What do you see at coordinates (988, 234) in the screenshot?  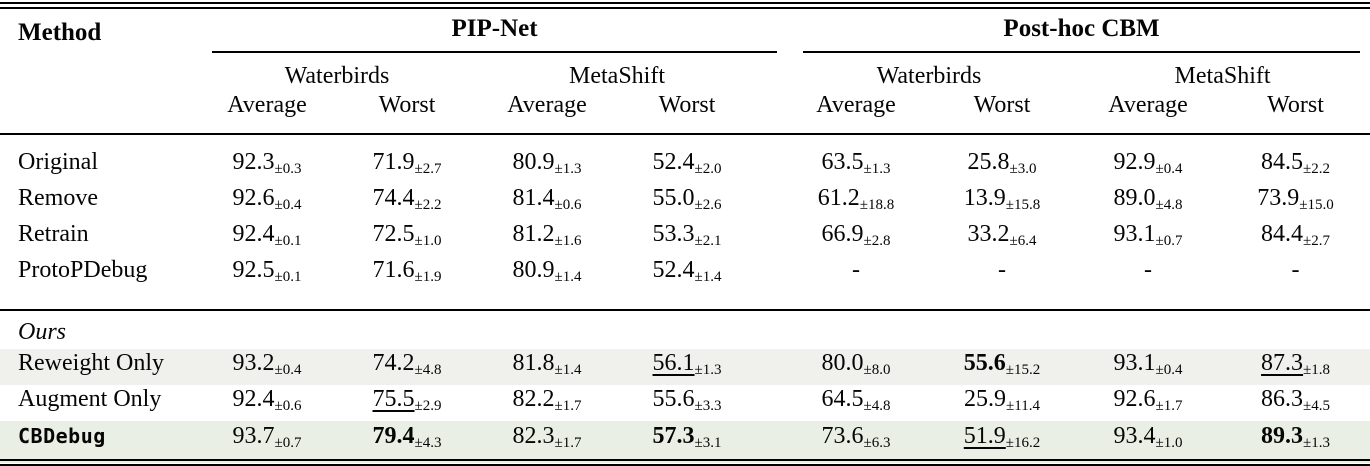 I see `value-number: 33.2` at bounding box center [988, 234].